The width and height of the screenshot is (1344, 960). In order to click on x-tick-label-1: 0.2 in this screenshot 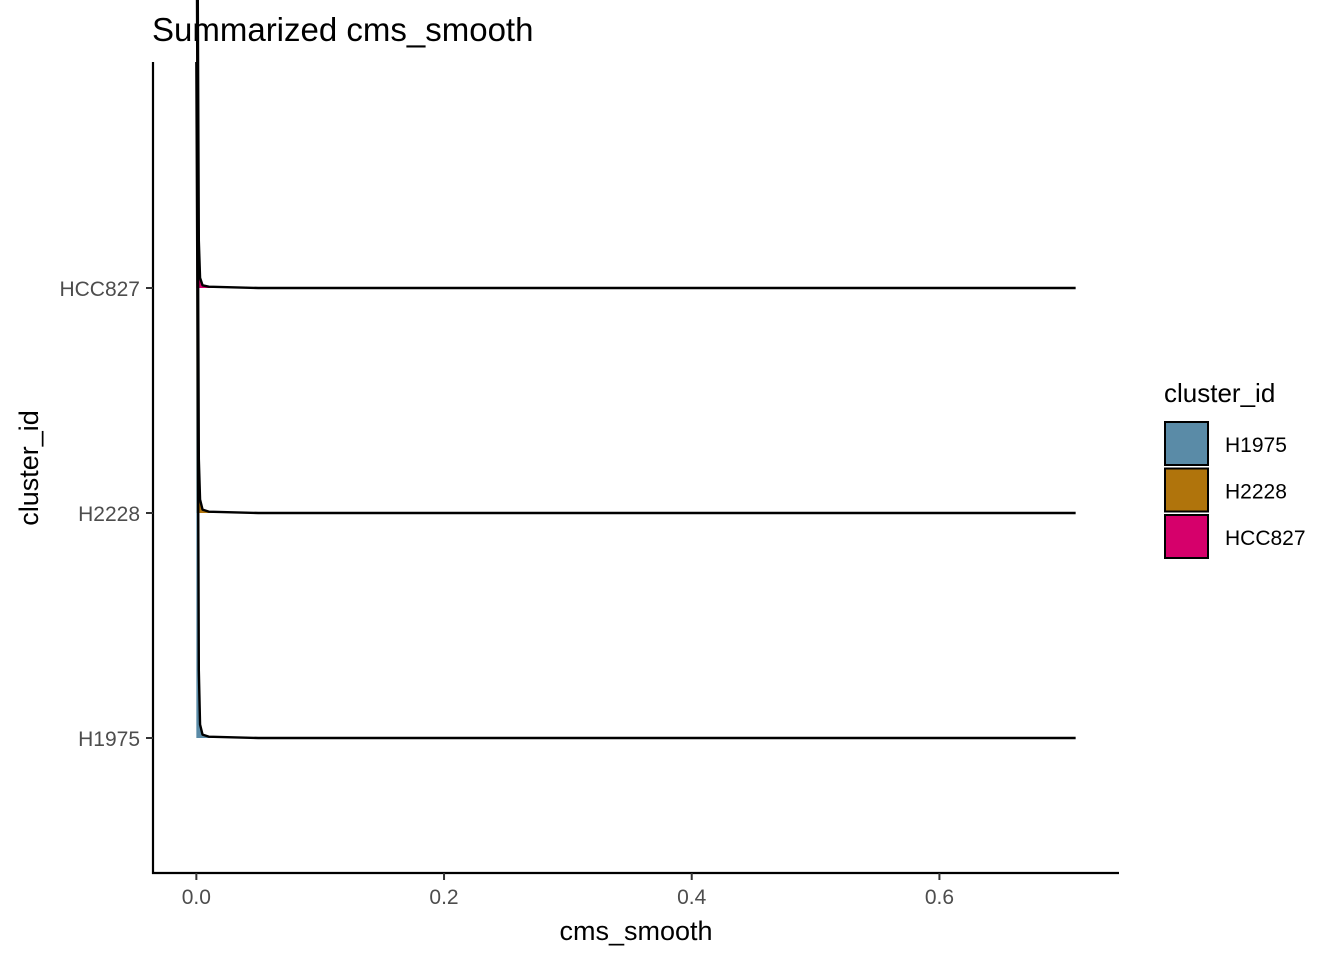, I will do `click(443, 897)`.